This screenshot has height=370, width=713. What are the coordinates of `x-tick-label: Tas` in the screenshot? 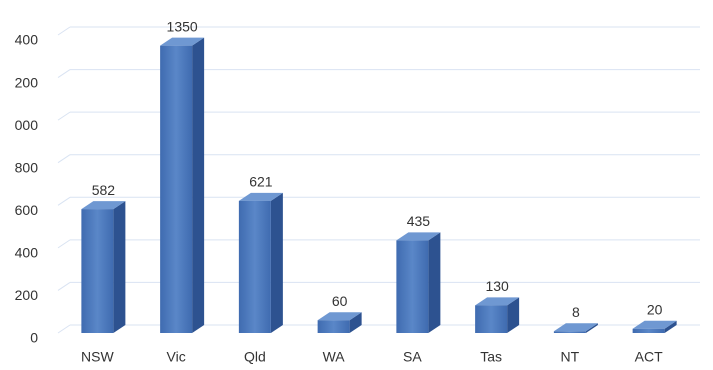 It's located at (491, 357).